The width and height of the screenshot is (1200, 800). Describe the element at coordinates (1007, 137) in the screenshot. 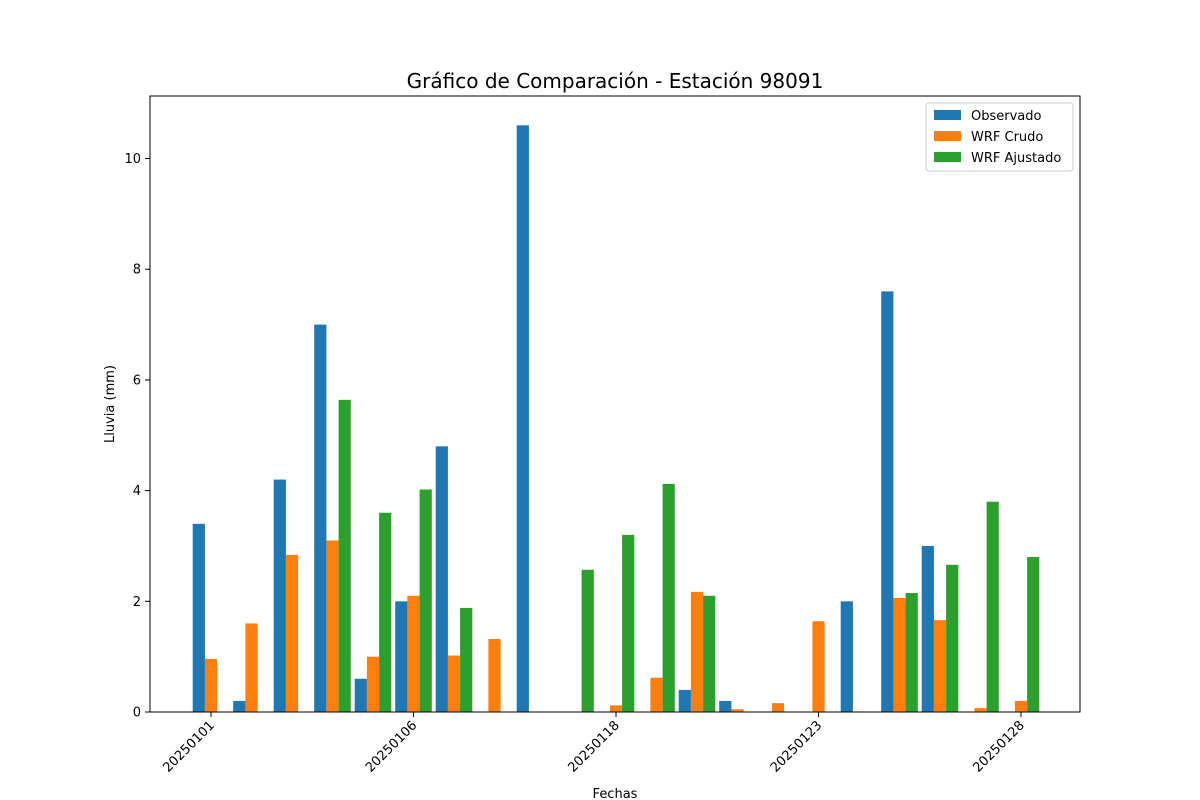

I see `legend-label: WRF Crudo` at that location.